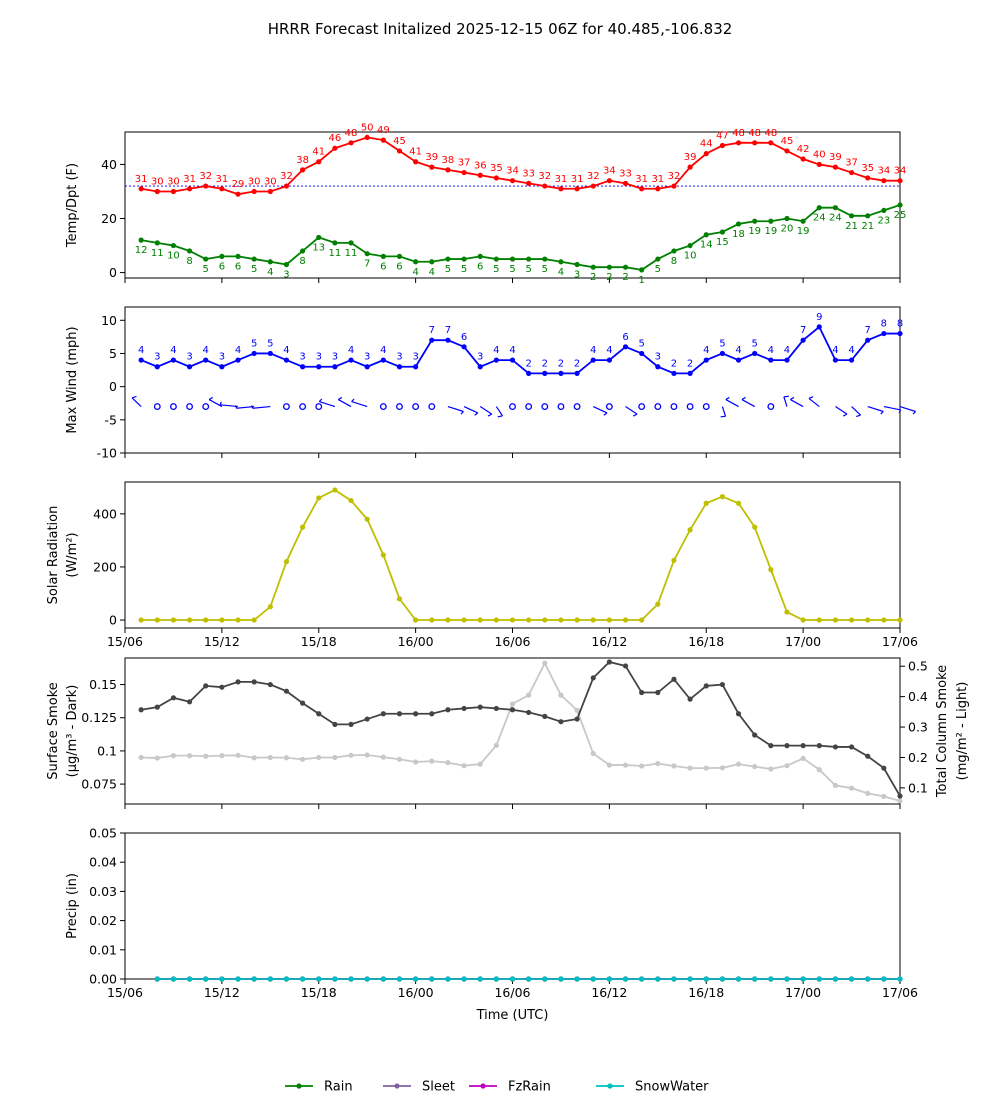  I want to click on dewpoint-value-label: 8, so click(302, 261).